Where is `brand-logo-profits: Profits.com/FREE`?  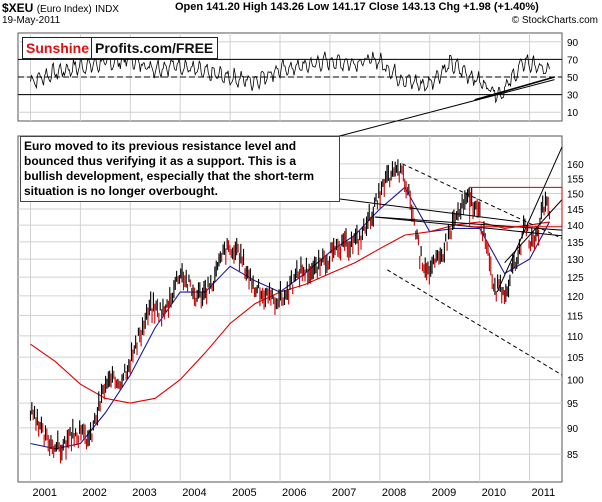
brand-logo-profits: Profits.com/FREE is located at coordinates (154, 48).